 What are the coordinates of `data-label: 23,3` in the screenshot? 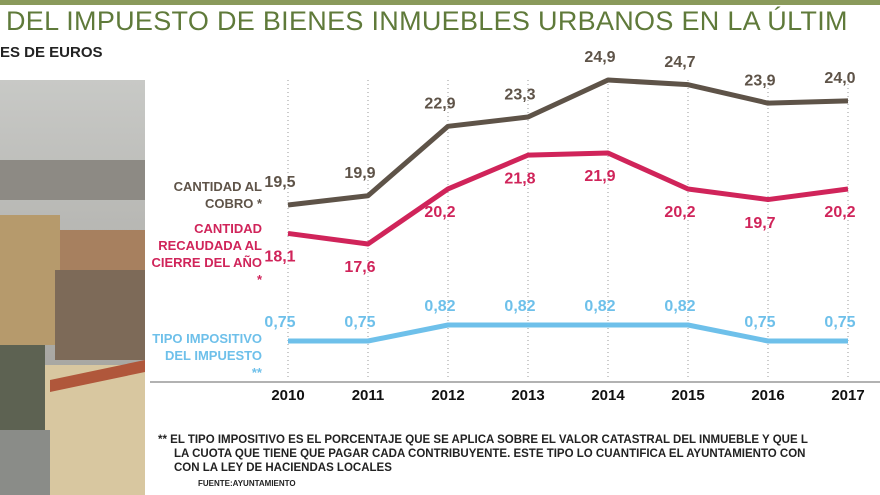 It's located at (519, 94).